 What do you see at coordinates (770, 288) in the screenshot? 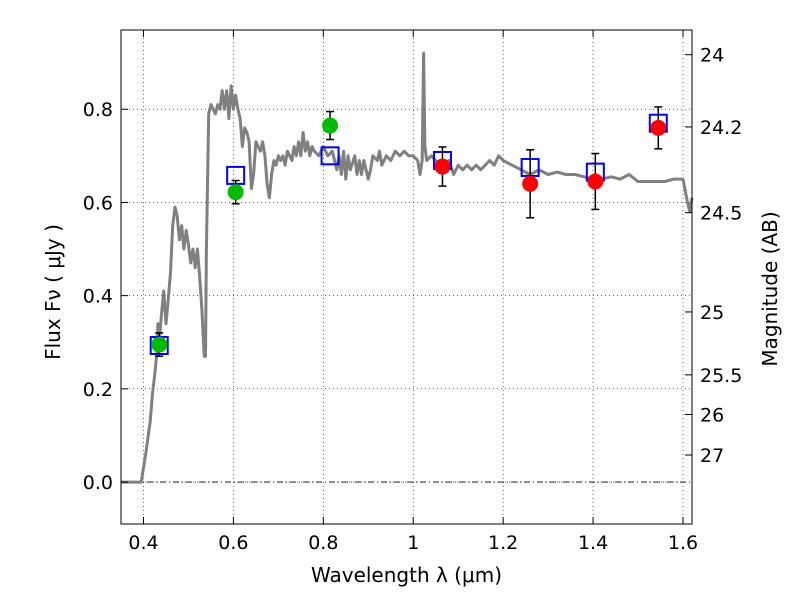
I see `y2-axis-label: Magnitude (AB)` at bounding box center [770, 288].